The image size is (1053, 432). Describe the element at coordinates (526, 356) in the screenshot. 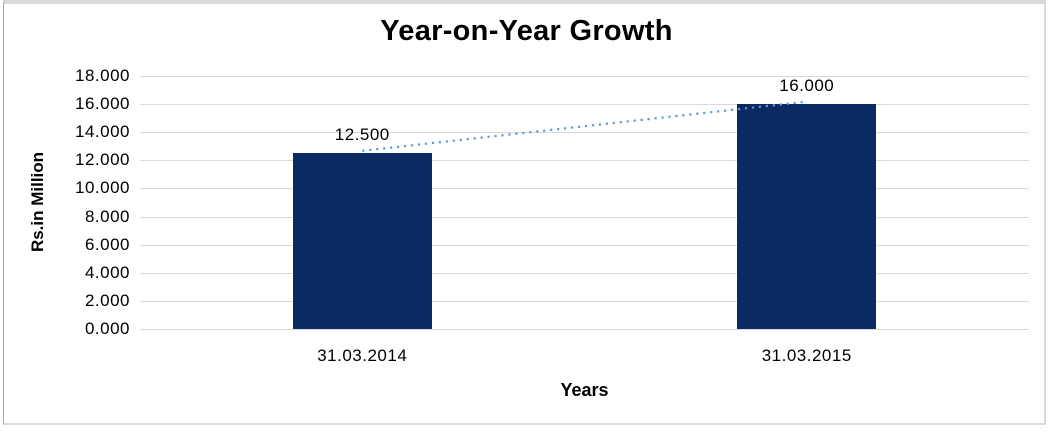

I see `x-axis-tick-labels: 31.03.2014 31.03.2015` at that location.